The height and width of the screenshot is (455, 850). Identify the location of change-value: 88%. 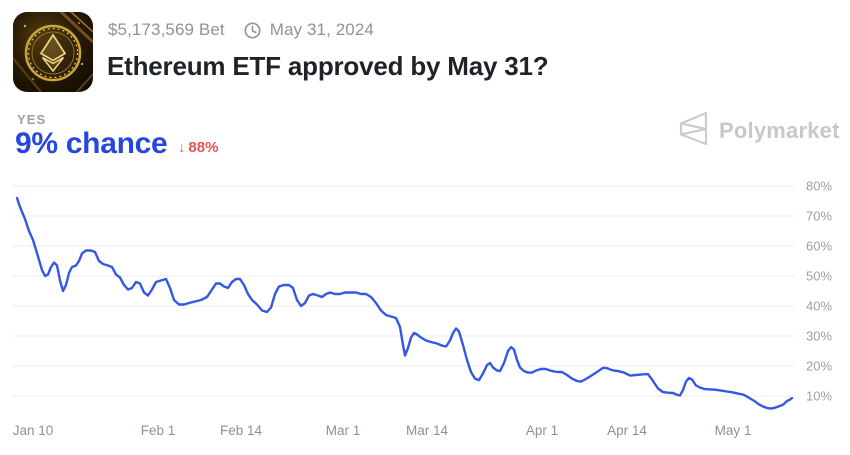
(203, 147).